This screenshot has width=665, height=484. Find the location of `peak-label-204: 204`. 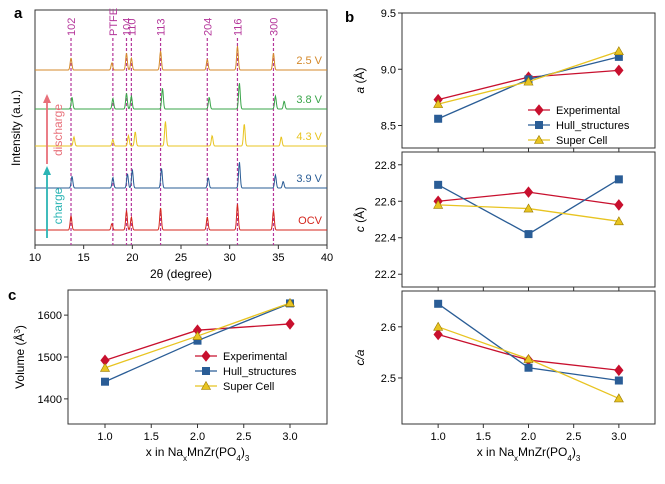

peak-label-204: 204 is located at coordinates (208, 27).